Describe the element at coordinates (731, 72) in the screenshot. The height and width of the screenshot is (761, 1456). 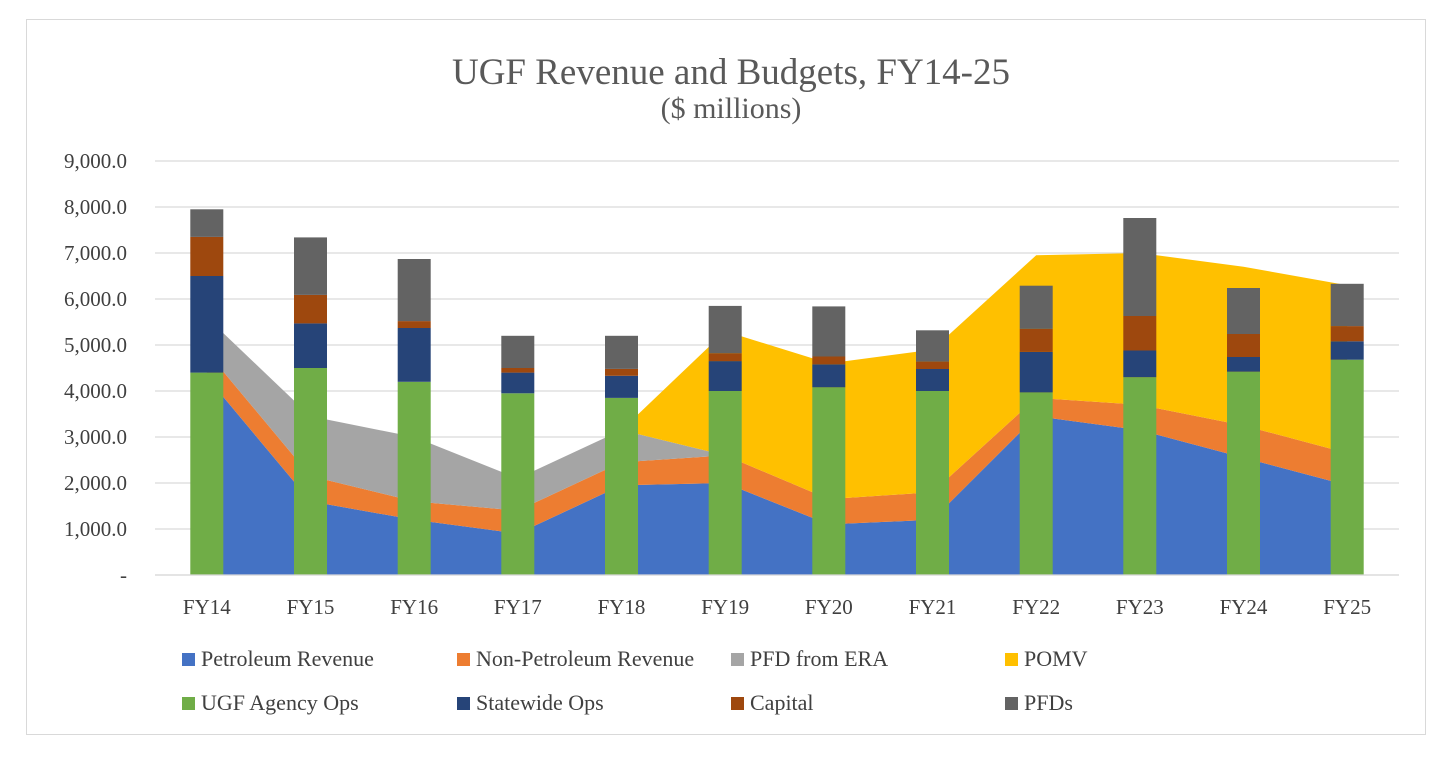
I see `chart-title: UGF Revenue and Budgets, FY14-25` at that location.